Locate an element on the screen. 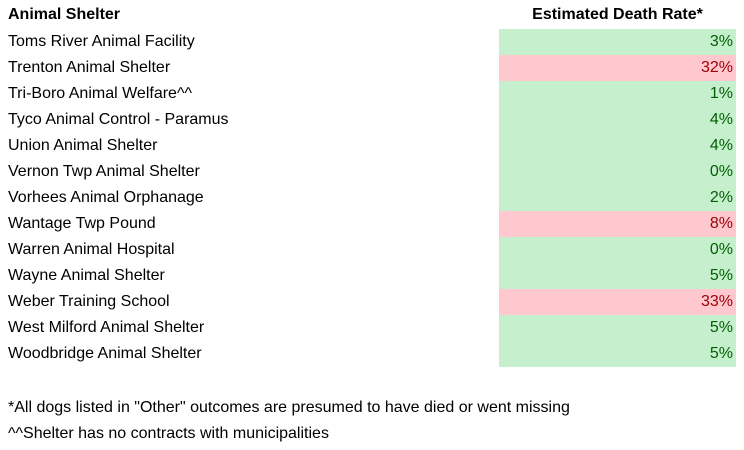 The width and height of the screenshot is (744, 450). table-row: Union Animal Shelter 4% is located at coordinates (372, 146).